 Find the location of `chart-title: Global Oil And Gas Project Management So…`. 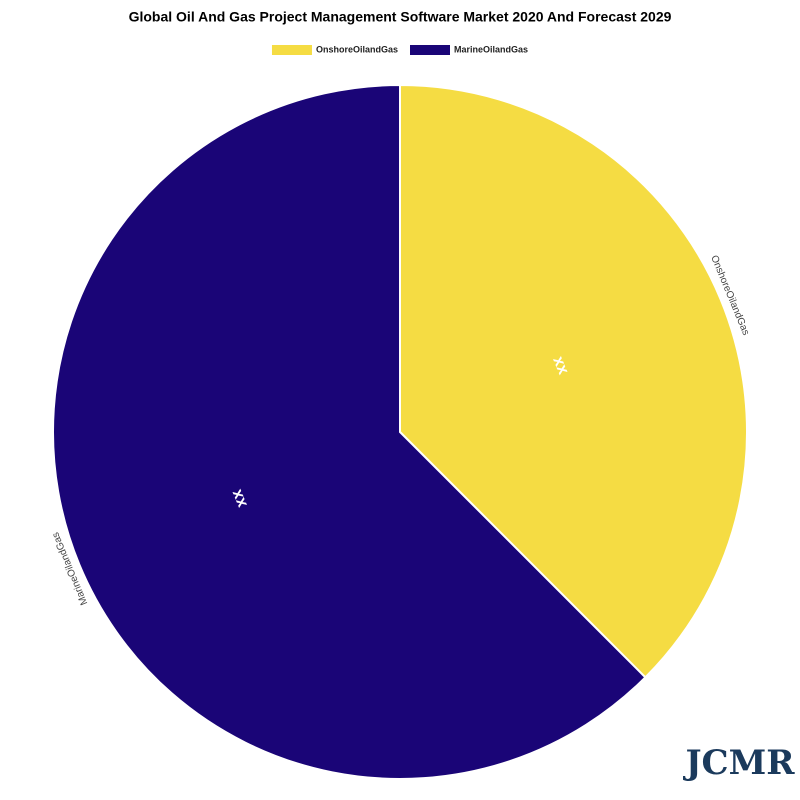

chart-title: Global Oil And Gas Project Management So… is located at coordinates (400, 17).